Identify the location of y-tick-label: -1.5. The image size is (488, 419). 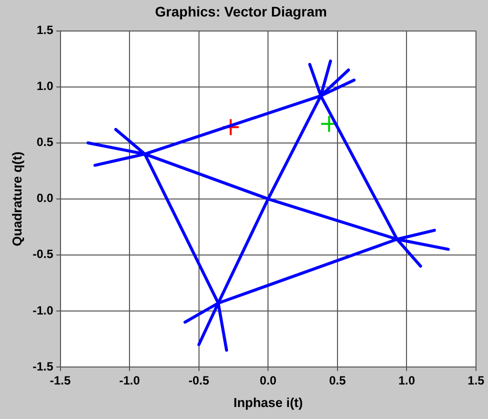
(43, 366).